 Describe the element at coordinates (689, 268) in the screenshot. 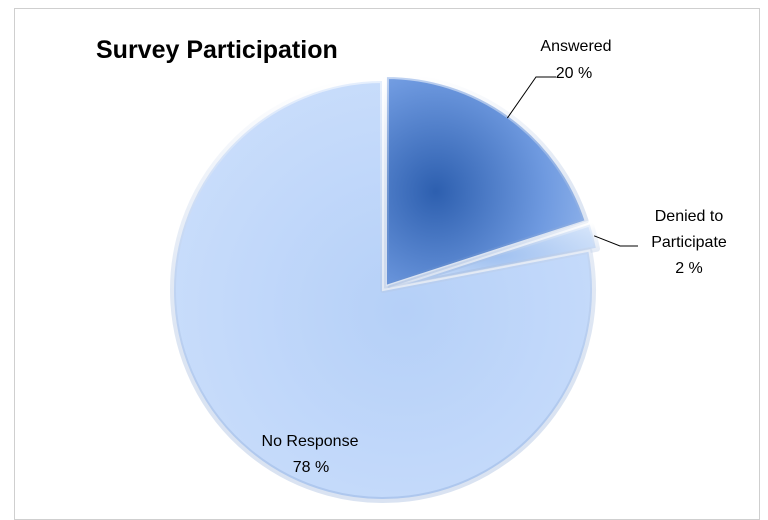

I see `value-label-denied-to-participate: 2 %` at that location.